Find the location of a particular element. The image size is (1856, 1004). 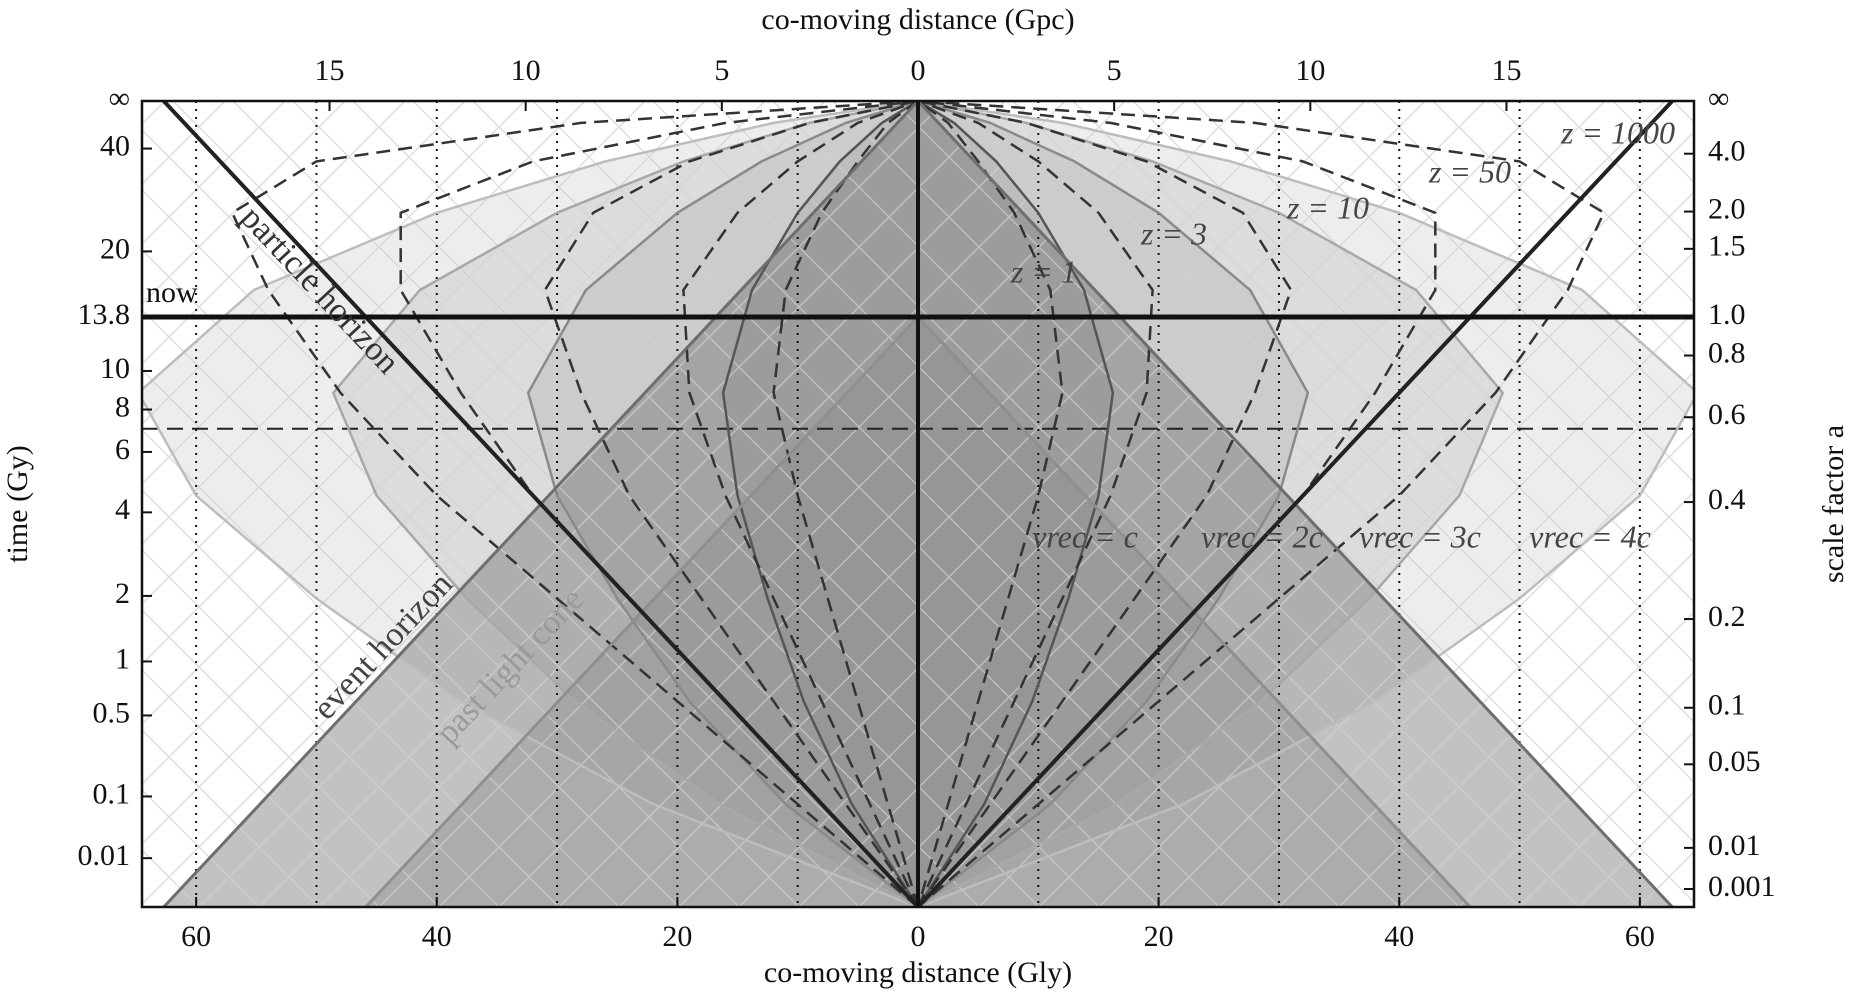

redshift-label: z = 3 is located at coordinates (1173, 233).